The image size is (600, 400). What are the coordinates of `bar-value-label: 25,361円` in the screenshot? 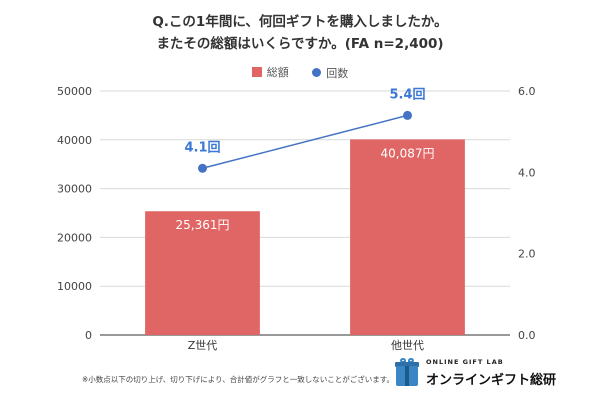 It's located at (203, 225).